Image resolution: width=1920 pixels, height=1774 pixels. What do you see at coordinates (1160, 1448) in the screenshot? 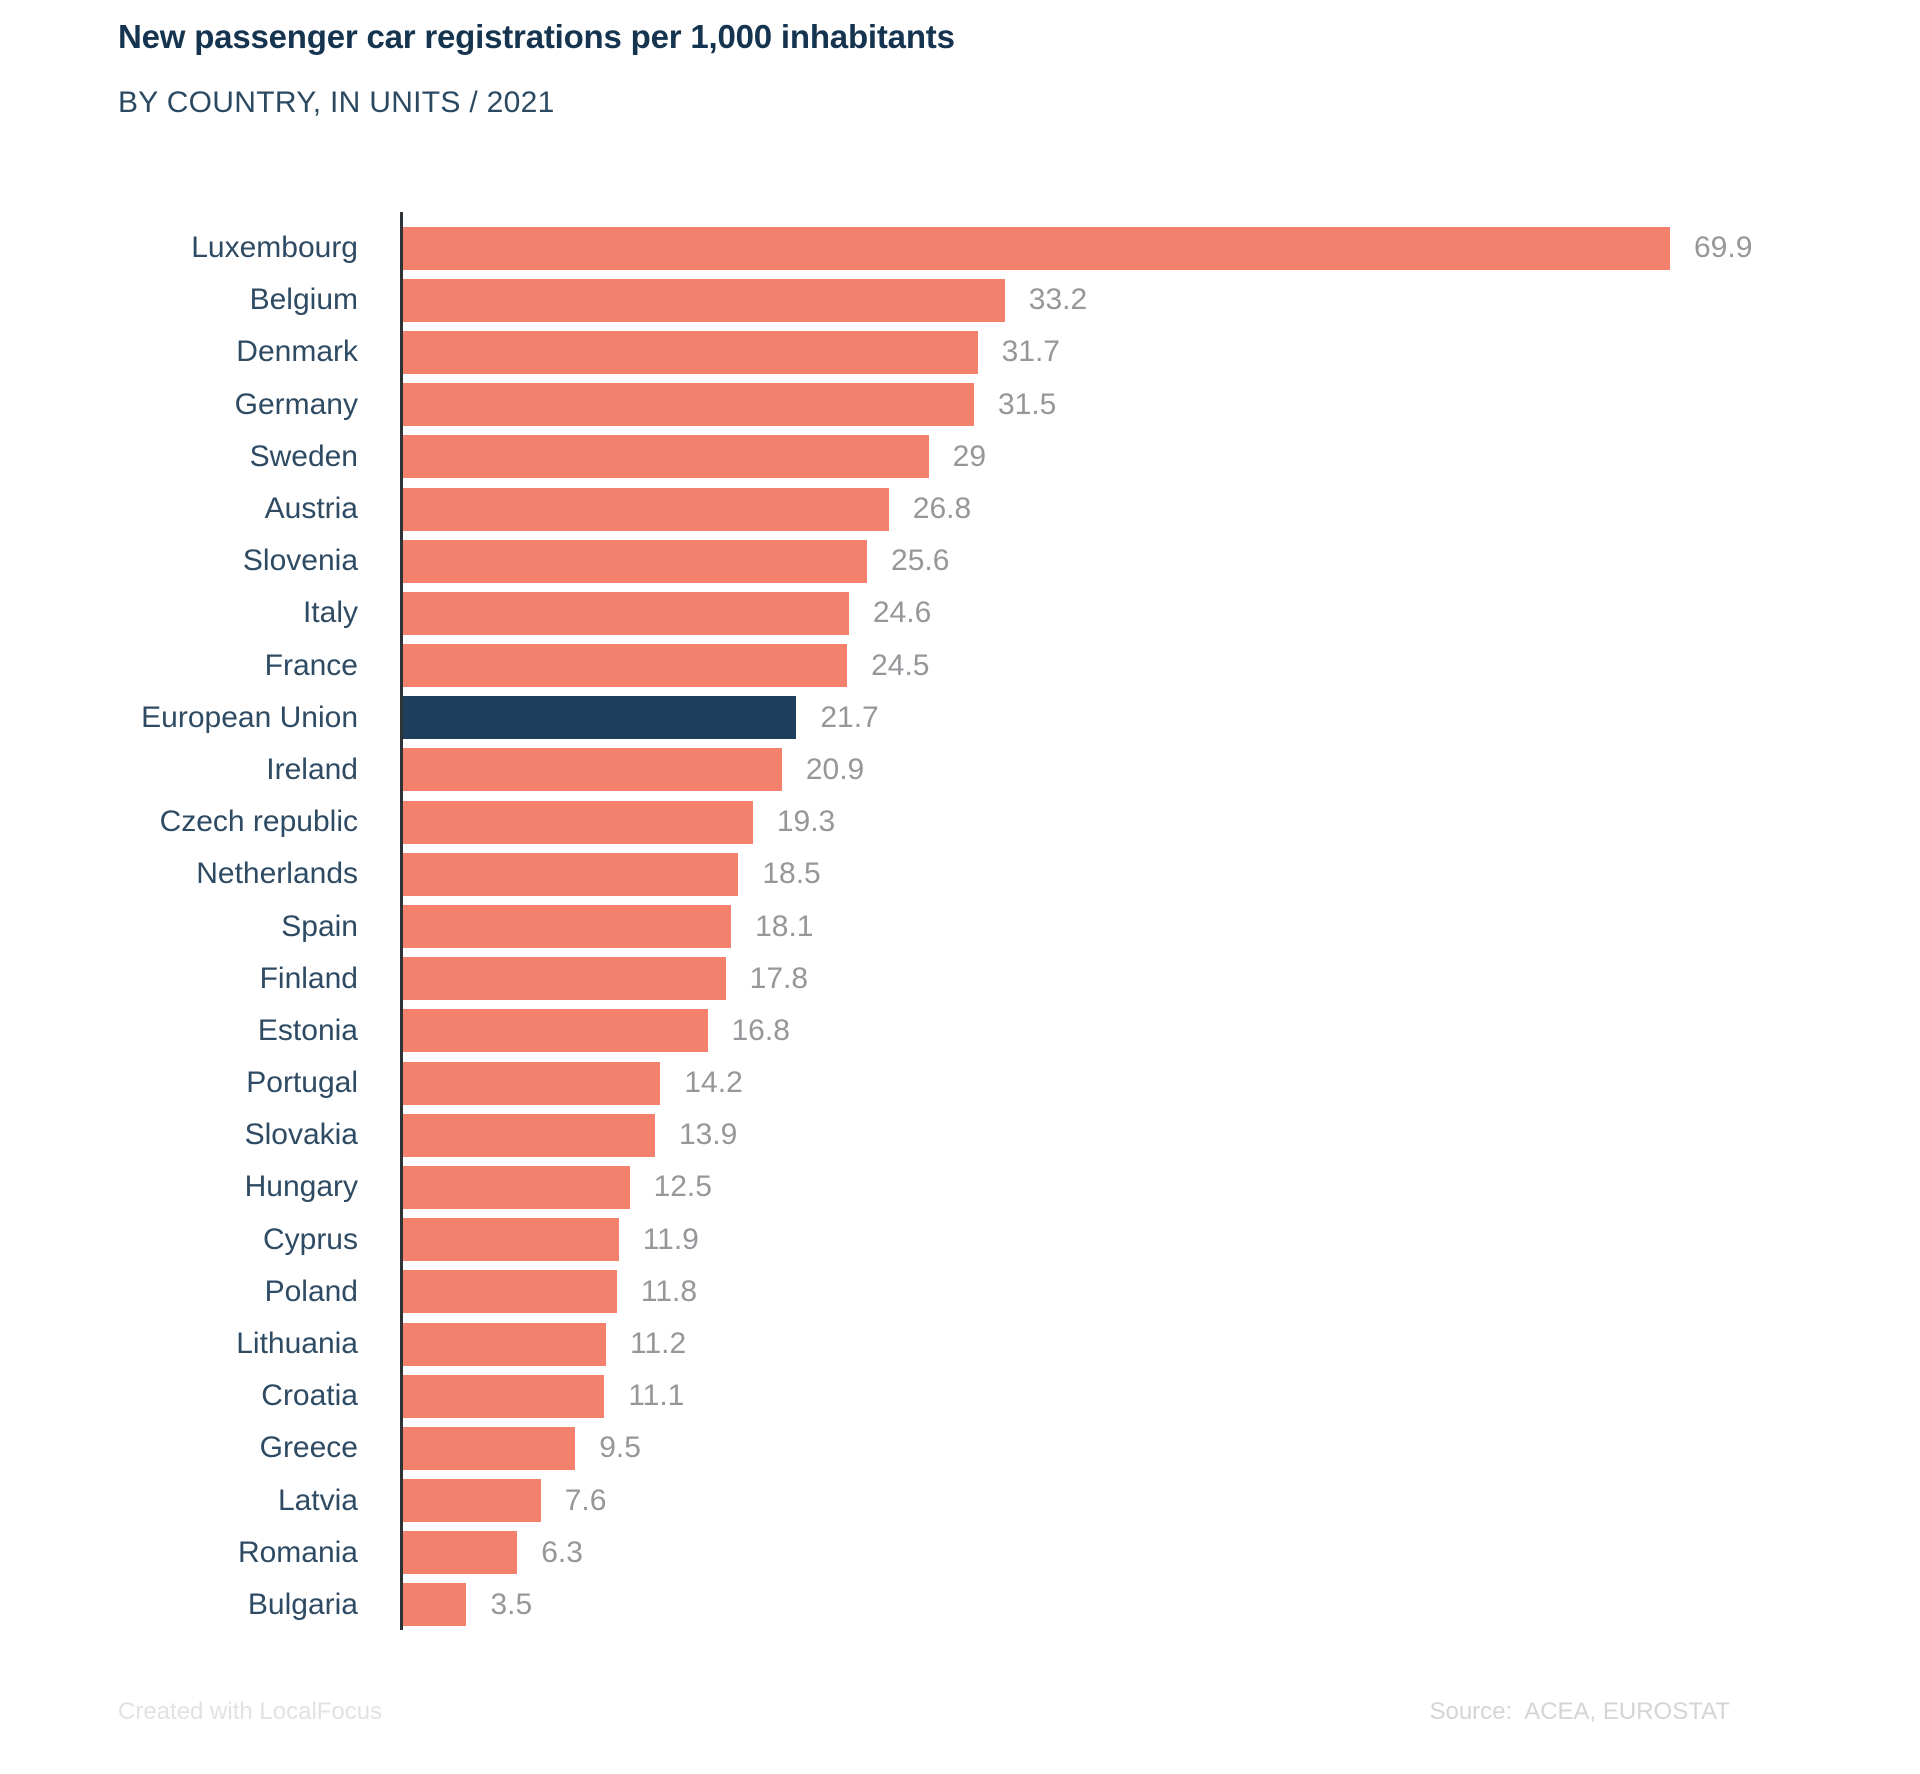
I see `bar-track-greece: 9.5` at bounding box center [1160, 1448].